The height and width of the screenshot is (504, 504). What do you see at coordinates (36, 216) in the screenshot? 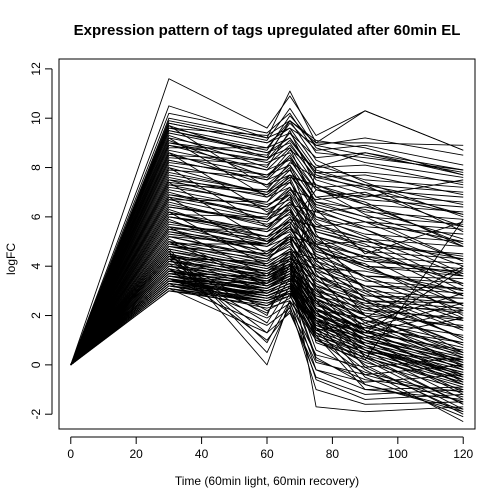
I see `y-tick-label: 6` at bounding box center [36, 216].